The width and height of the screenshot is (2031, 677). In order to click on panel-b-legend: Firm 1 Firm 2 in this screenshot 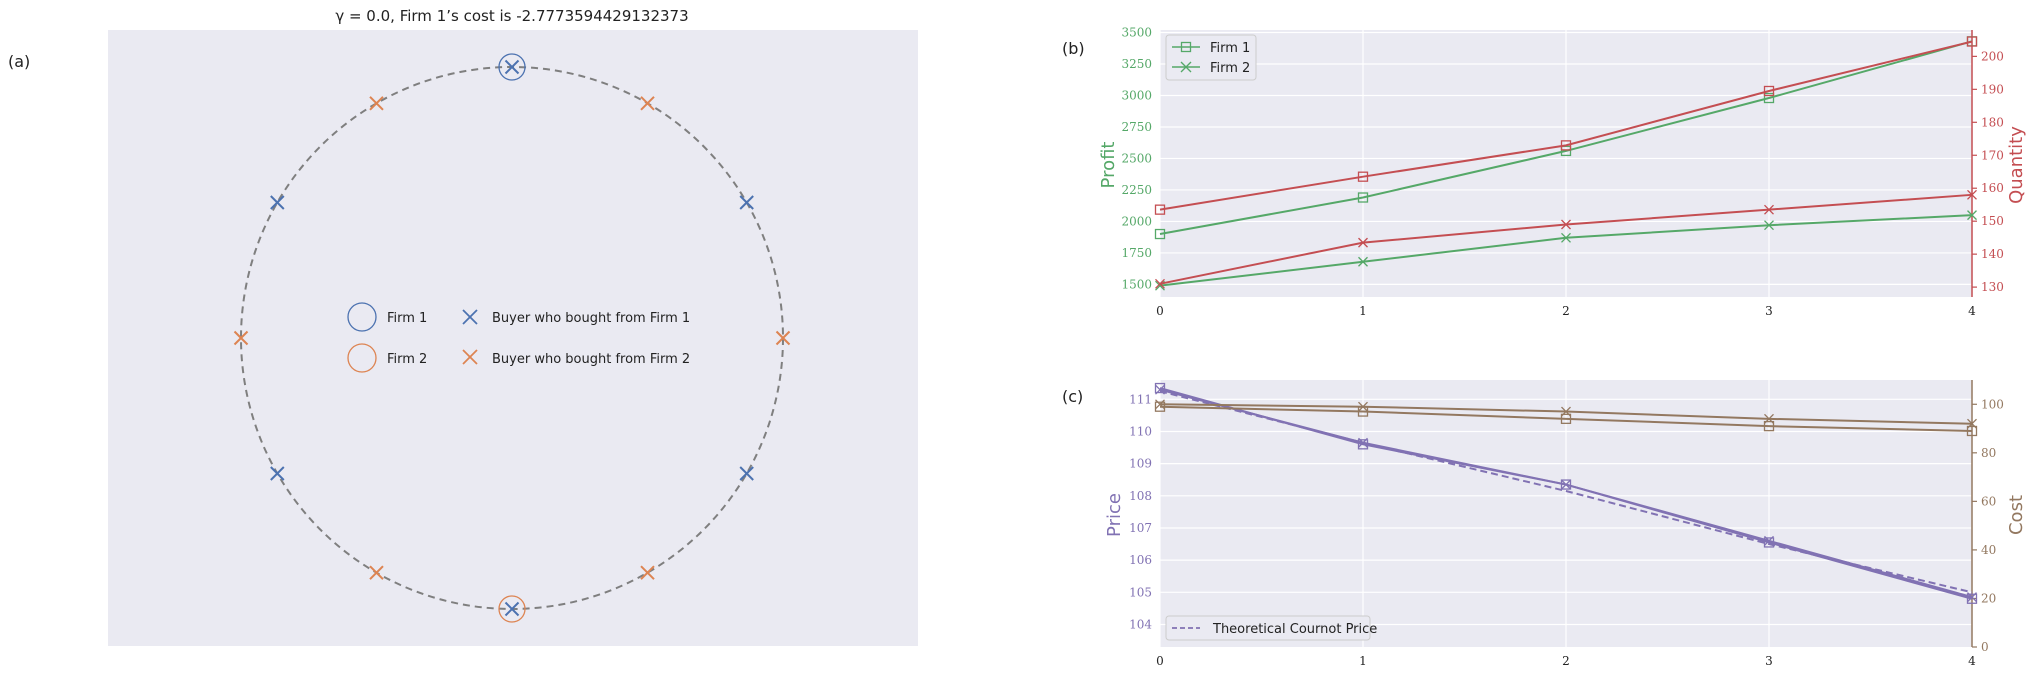, I will do `click(1211, 57)`.